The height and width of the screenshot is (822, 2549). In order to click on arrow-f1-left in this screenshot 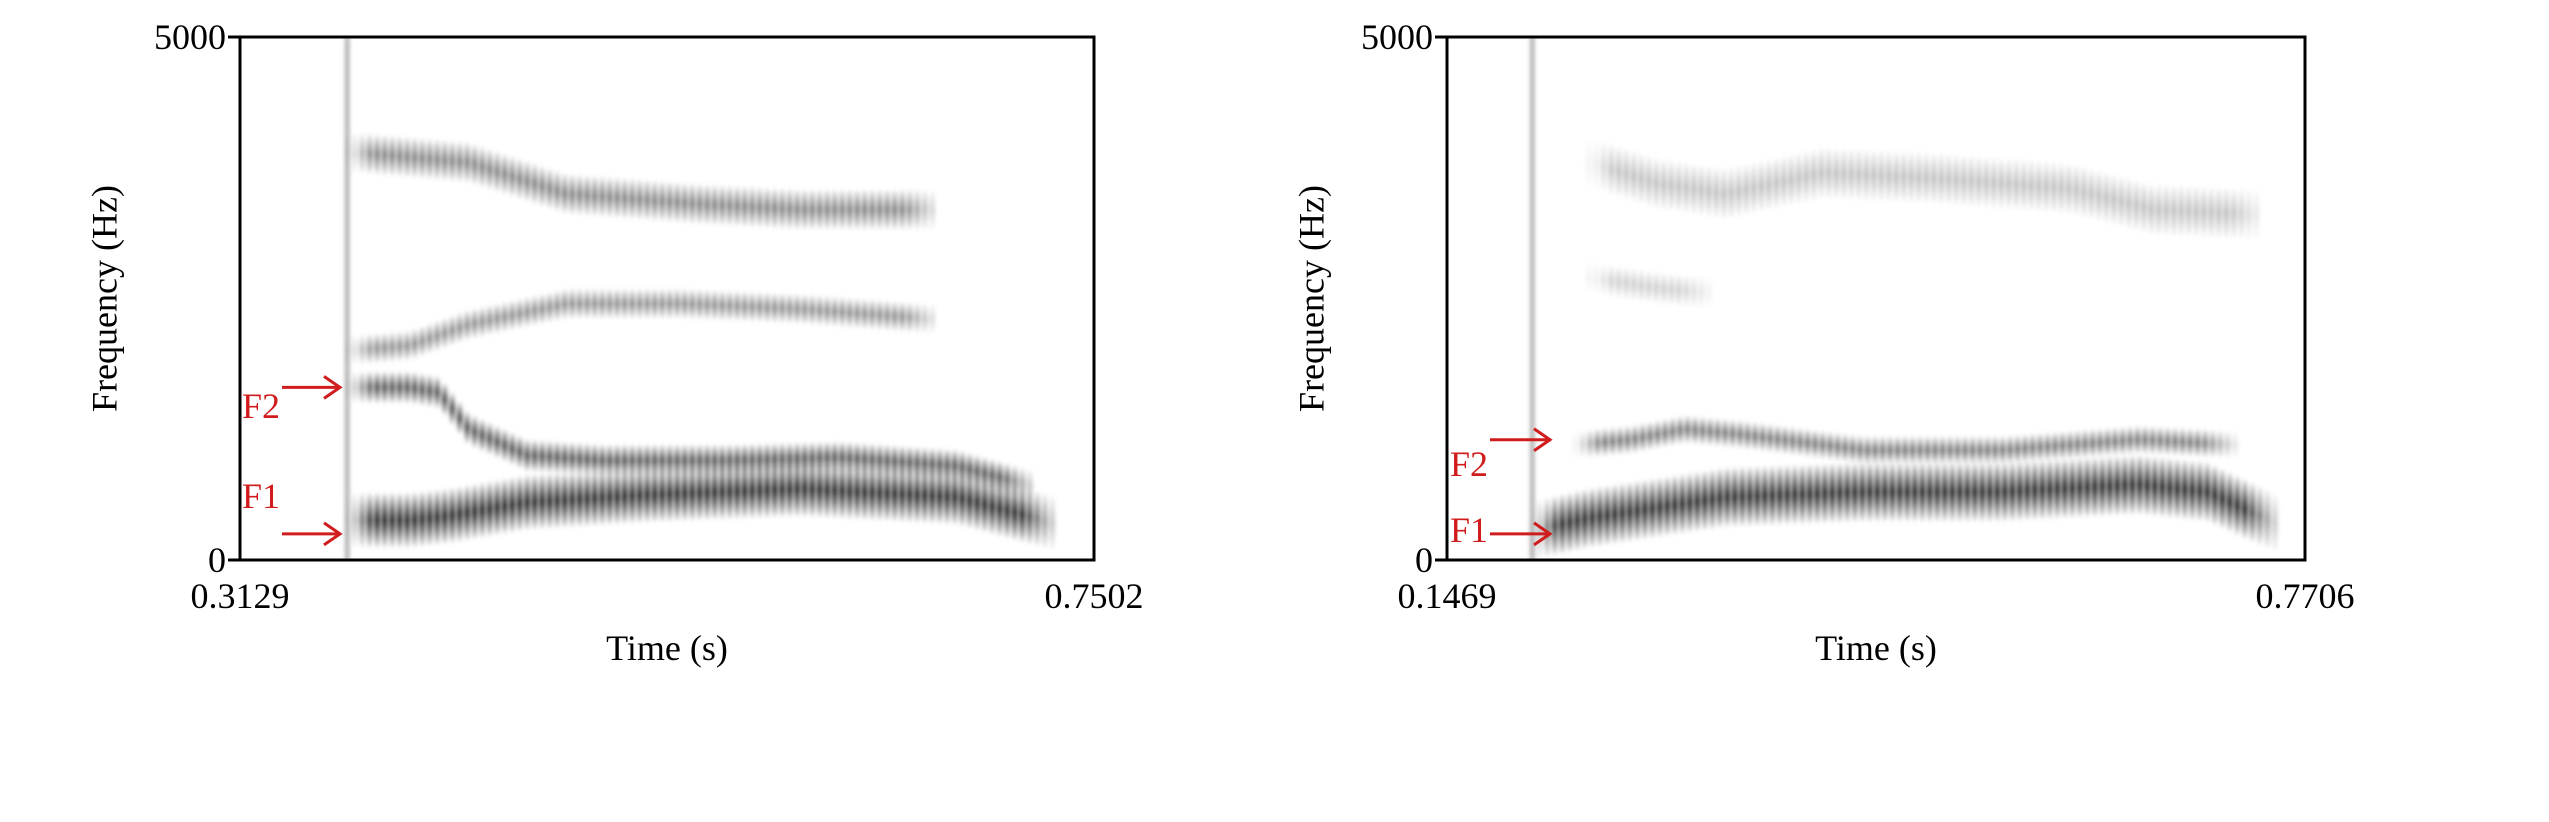, I will do `click(312, 534)`.